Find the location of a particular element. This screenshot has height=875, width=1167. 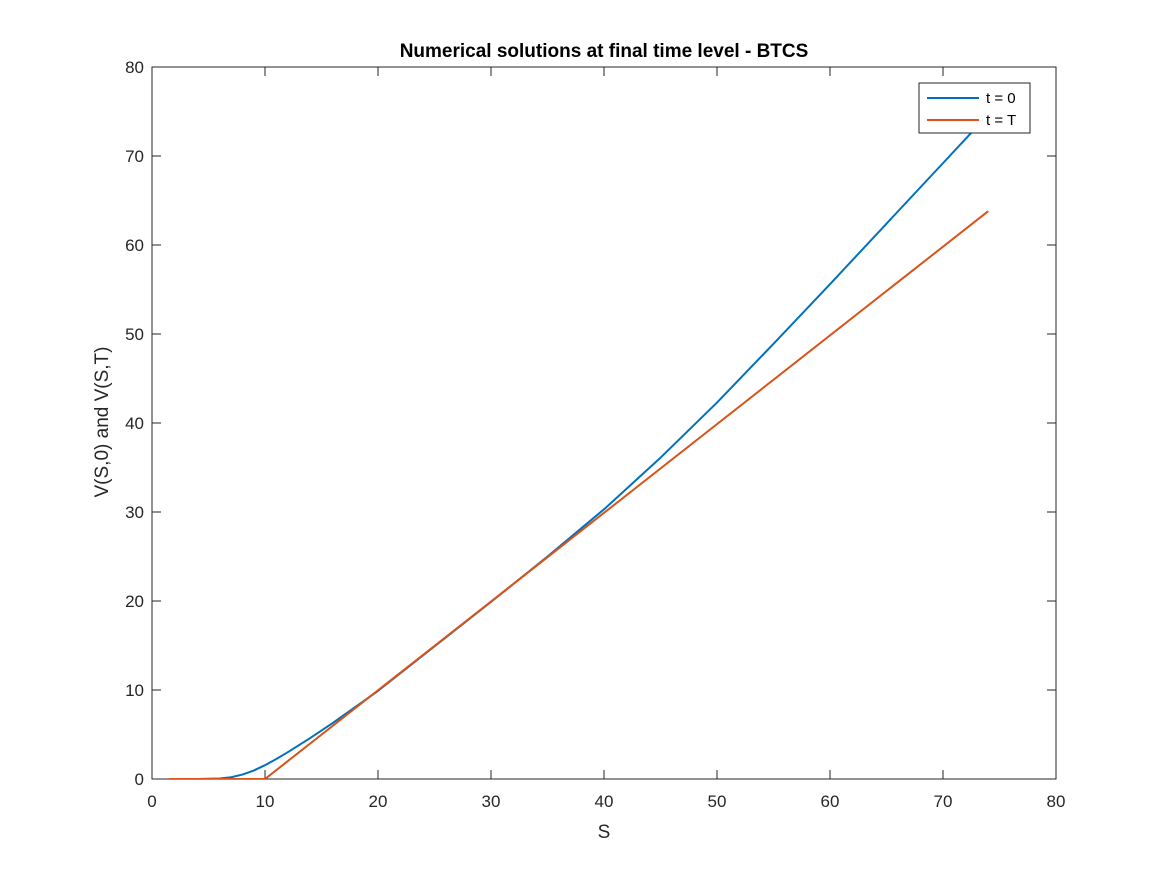

legend-label: t = 0 is located at coordinates (1001, 98).